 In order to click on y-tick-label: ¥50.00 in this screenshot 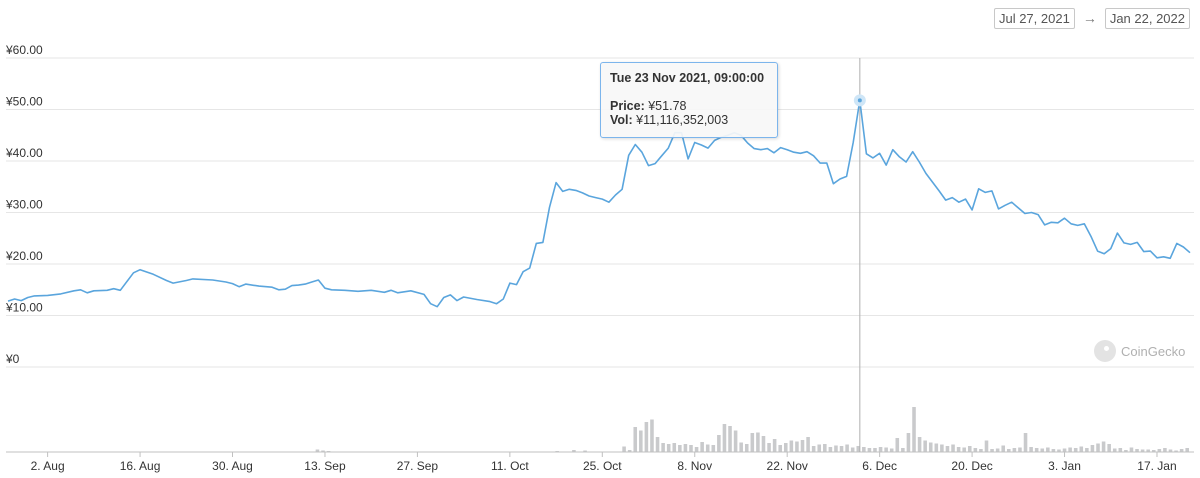, I will do `click(24, 102)`.